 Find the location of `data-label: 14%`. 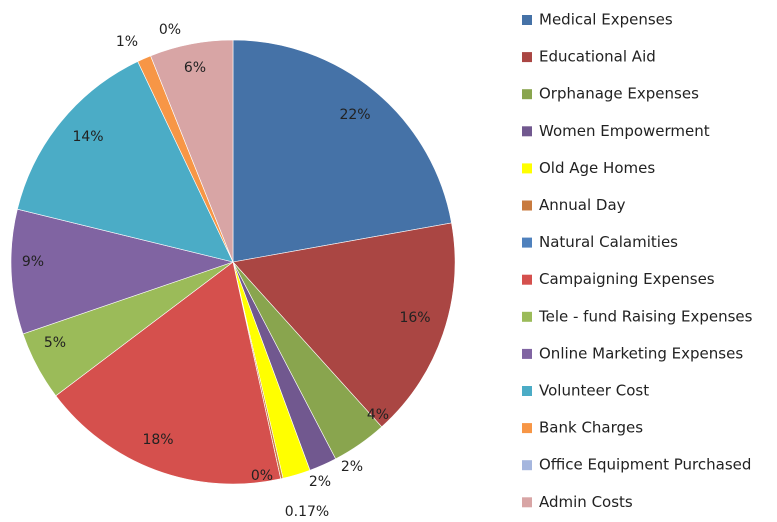

data-label: 14% is located at coordinates (87, 137).